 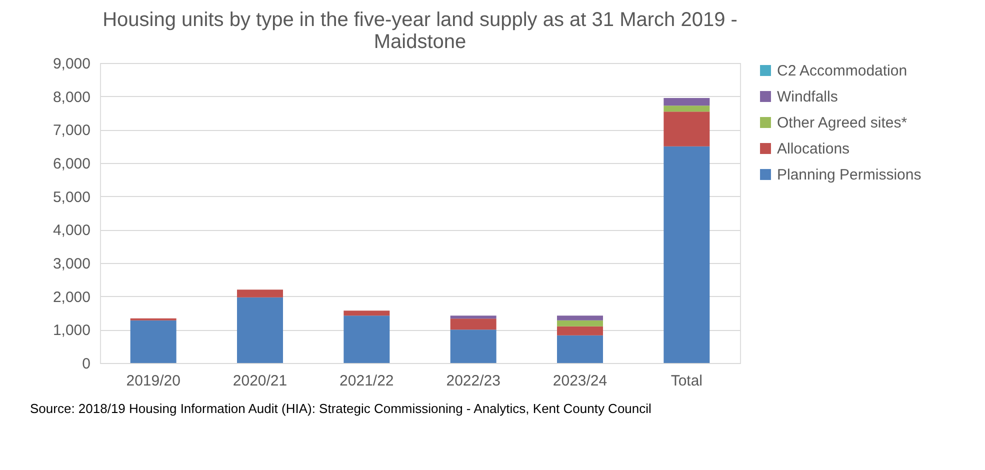 I want to click on legend-label: Other Agreed sites*, so click(x=842, y=123).